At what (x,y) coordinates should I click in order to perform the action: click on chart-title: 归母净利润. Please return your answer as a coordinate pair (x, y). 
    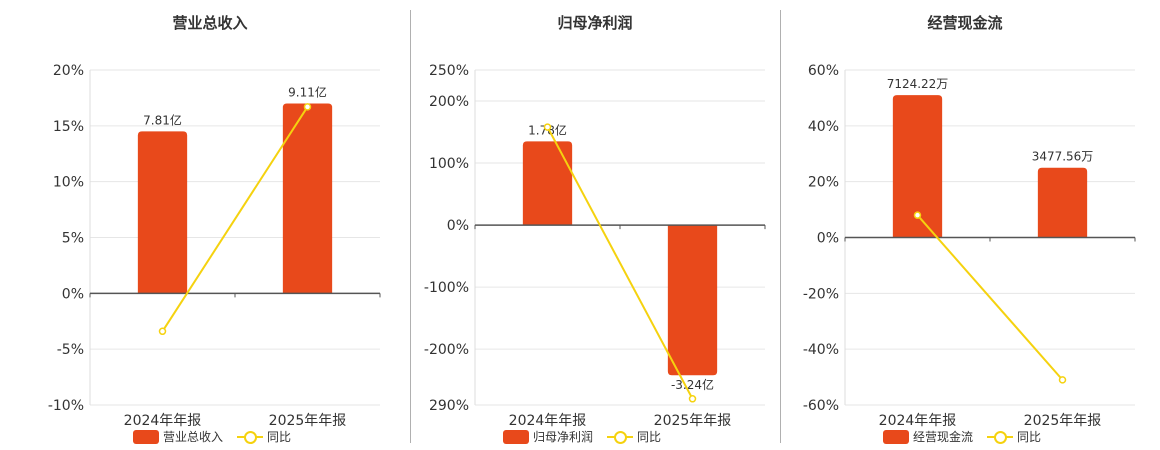
    Looking at the image, I should click on (595, 23).